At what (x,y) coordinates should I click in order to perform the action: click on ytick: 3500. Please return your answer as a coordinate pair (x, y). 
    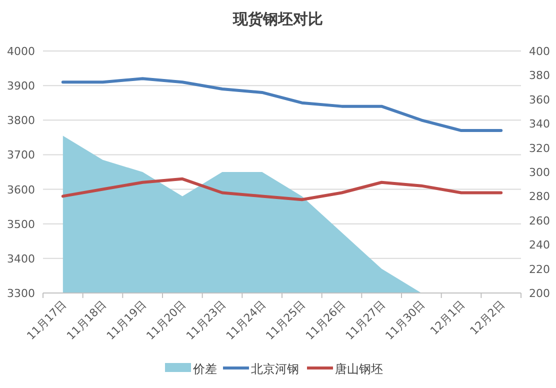
    Looking at the image, I should click on (21, 224).